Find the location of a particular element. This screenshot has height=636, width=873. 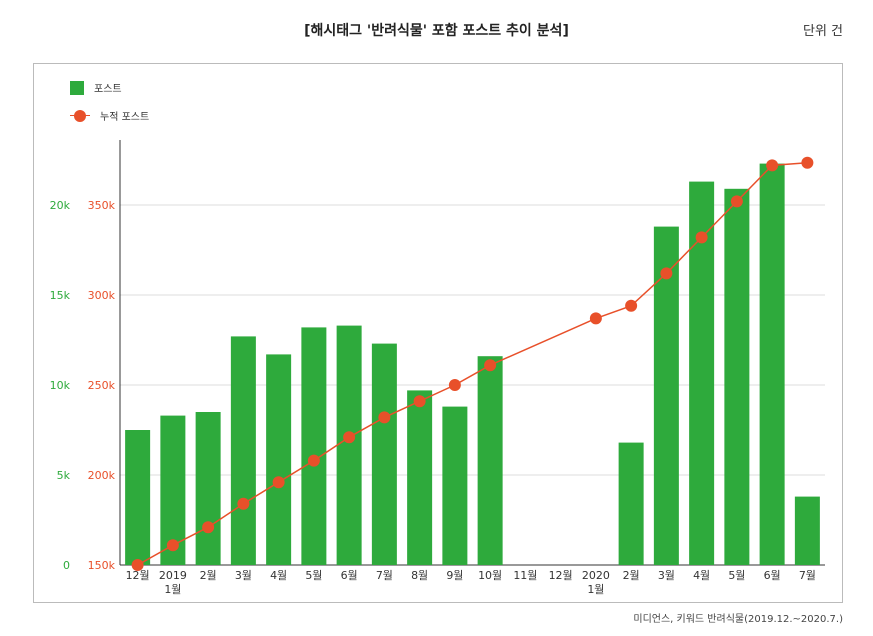

x-tick-label: 2019 1월 is located at coordinates (173, 582).